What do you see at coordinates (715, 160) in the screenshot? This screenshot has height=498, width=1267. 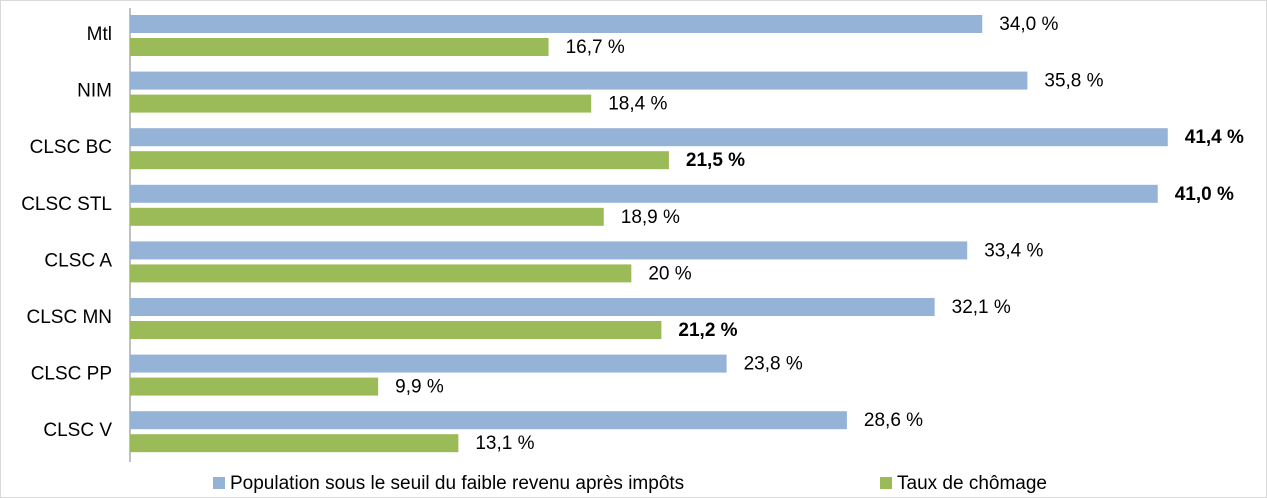 I see `value-label: 21,5 %` at bounding box center [715, 160].